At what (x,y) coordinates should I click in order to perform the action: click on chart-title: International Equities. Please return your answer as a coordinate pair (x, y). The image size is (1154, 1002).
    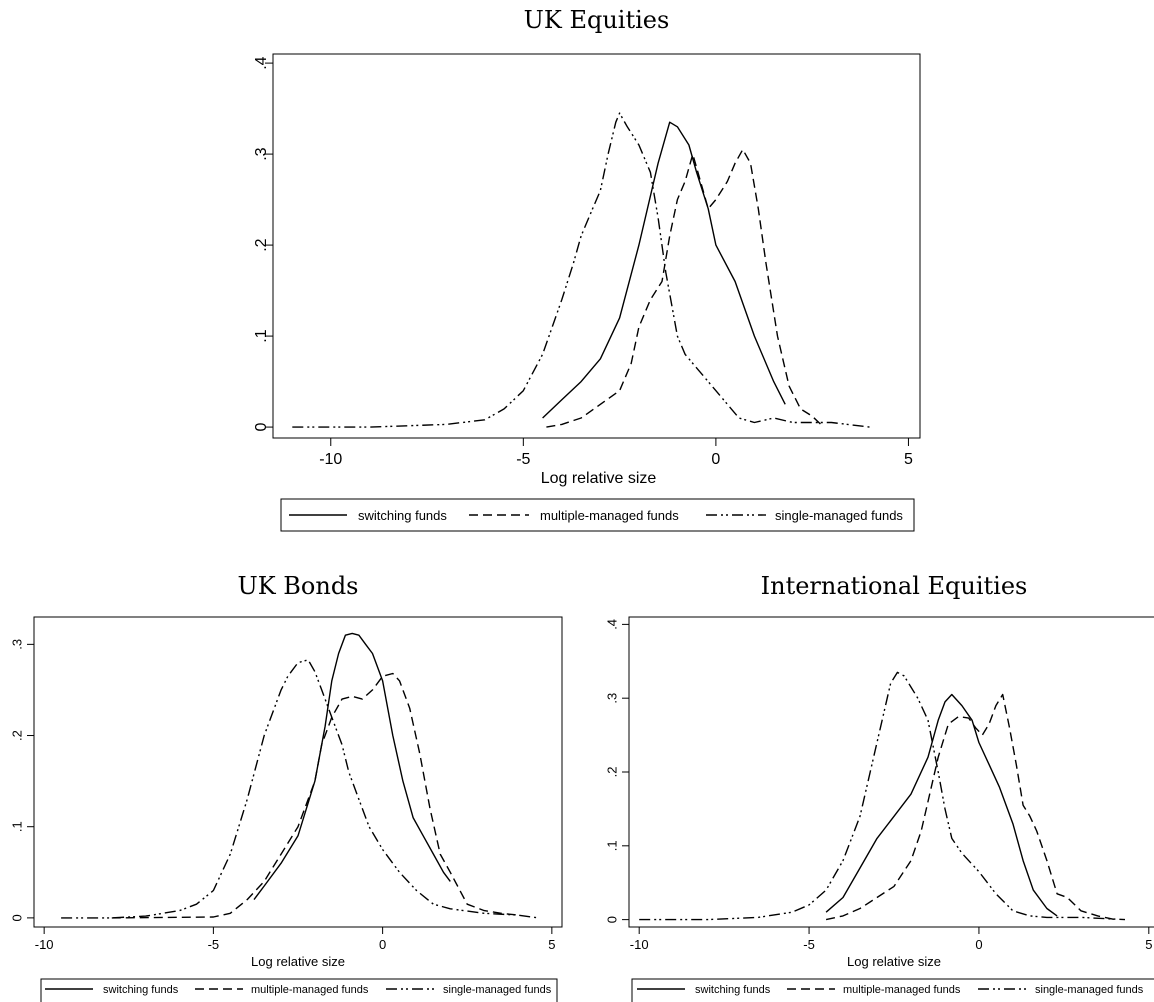
    Looking at the image, I should click on (894, 586).